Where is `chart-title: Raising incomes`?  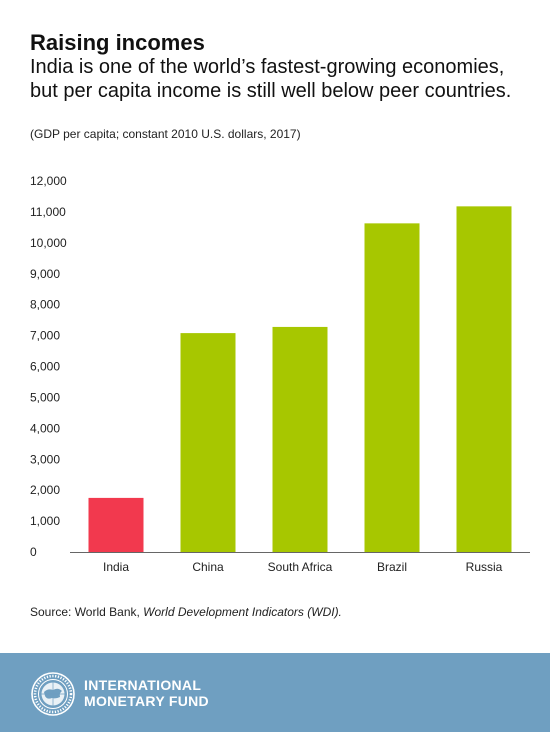
chart-title: Raising incomes is located at coordinates (117, 42).